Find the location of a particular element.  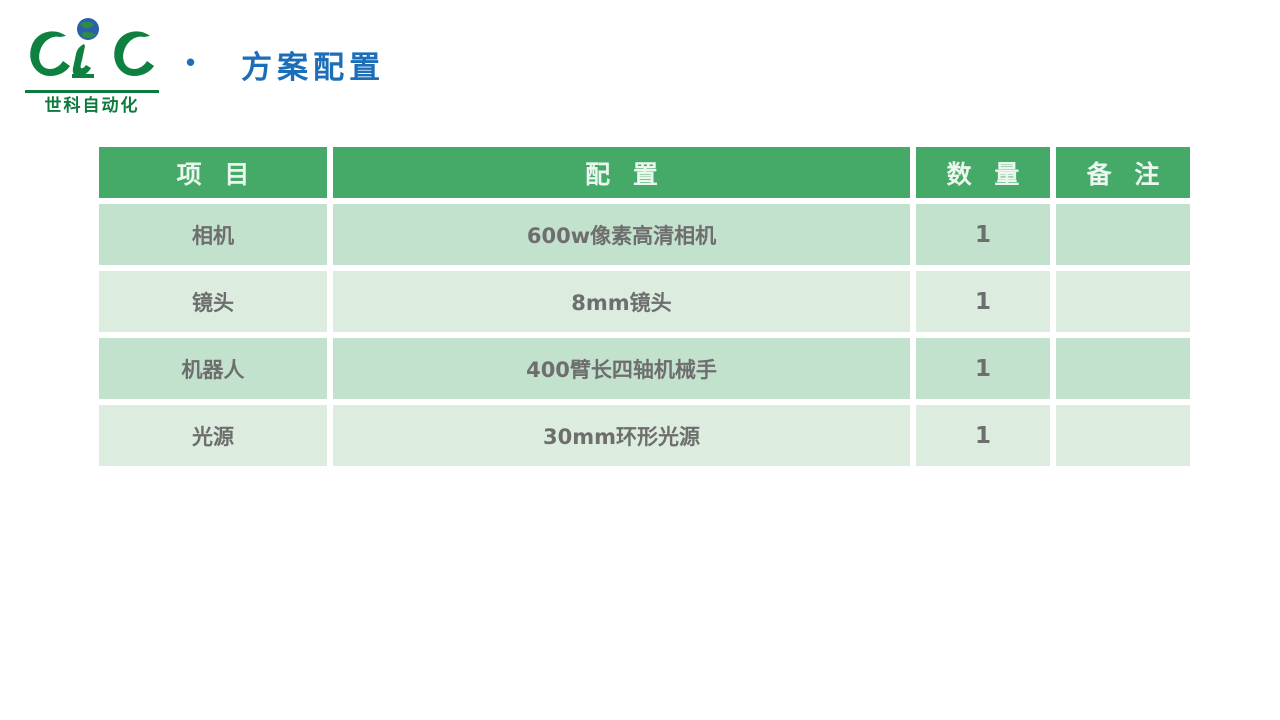

cell-config: 600w像素高清相机 is located at coordinates (621, 234).